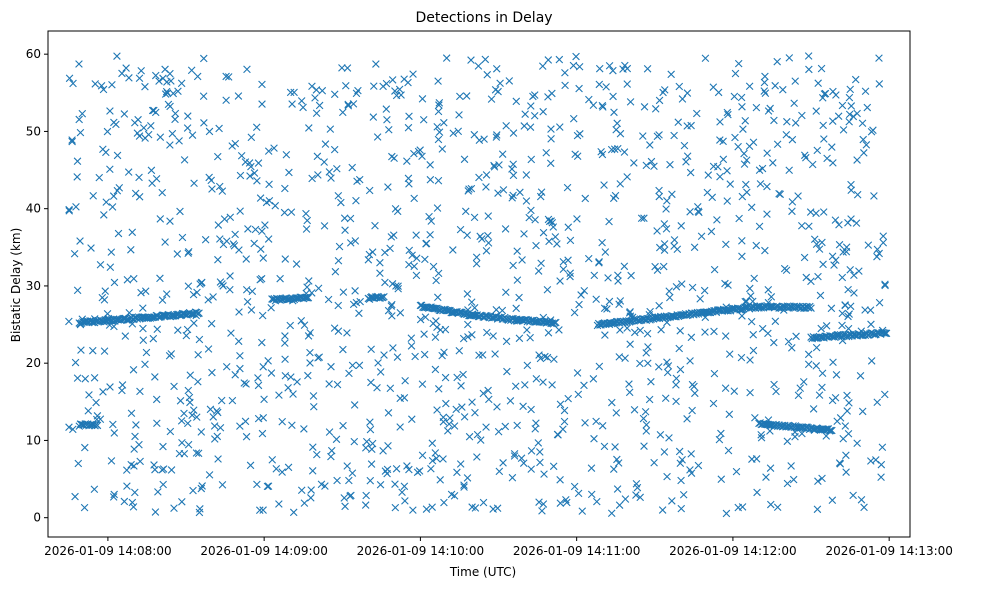  What do you see at coordinates (33, 286) in the screenshot?
I see `y-tick-label: 30` at bounding box center [33, 286].